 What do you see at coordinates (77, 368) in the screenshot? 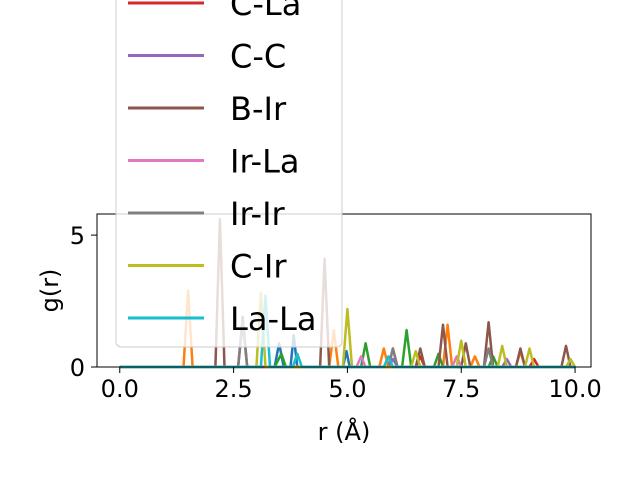
I see `y-tick-label: 0` at bounding box center [77, 368].